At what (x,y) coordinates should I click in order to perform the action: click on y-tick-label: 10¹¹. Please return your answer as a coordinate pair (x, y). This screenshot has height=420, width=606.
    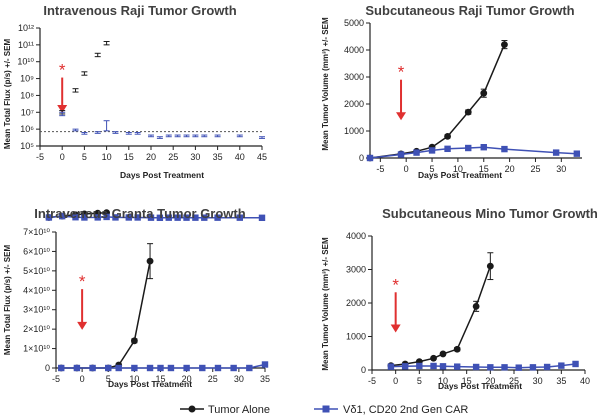
    Looking at the image, I should click on (26, 45).